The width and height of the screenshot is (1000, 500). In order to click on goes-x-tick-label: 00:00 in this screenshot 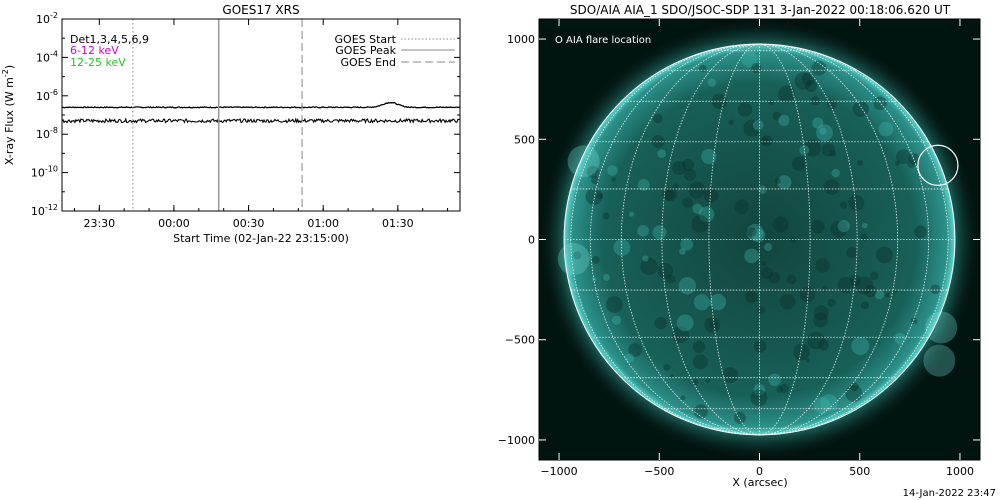, I will do `click(174, 223)`.